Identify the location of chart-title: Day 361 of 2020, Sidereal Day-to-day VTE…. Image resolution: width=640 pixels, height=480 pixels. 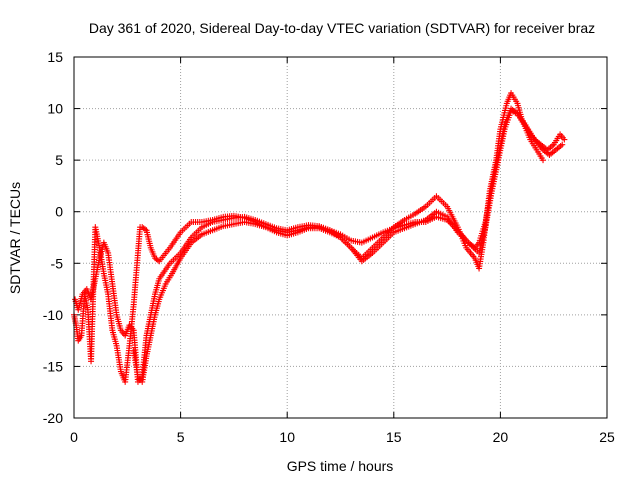
(342, 28).